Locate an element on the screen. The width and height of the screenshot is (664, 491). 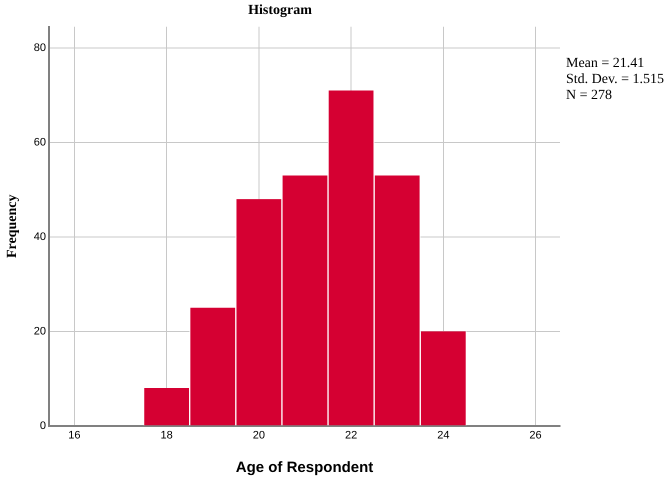
x-tick-label: 16 is located at coordinates (74, 435).